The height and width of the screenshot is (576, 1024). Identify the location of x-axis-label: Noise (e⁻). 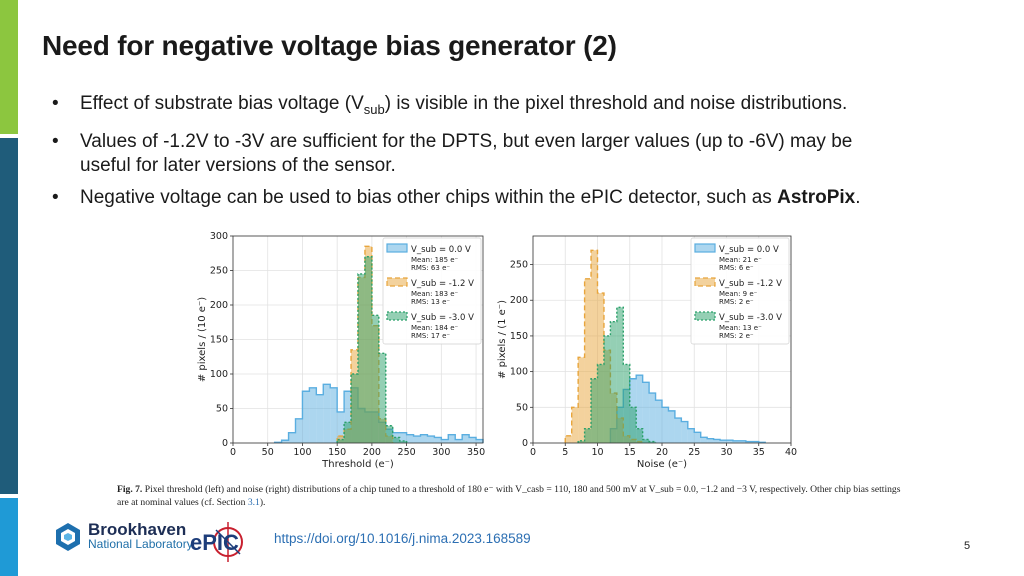
(662, 464).